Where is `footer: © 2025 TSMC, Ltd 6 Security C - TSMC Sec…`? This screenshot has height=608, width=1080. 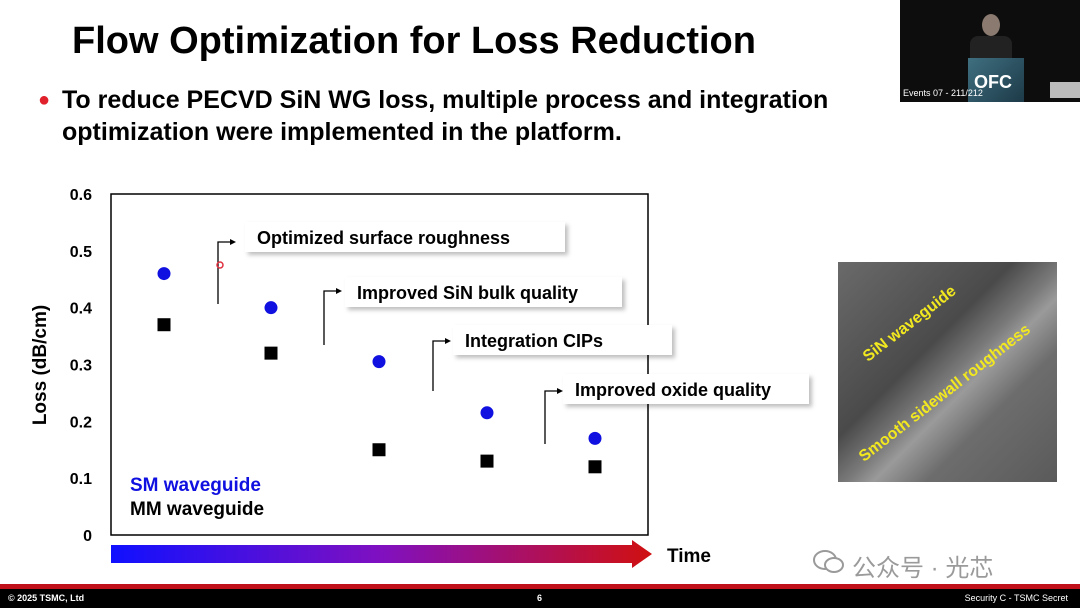 footer: © 2025 TSMC, Ltd 6 Security C - TSMC Sec… is located at coordinates (540, 598).